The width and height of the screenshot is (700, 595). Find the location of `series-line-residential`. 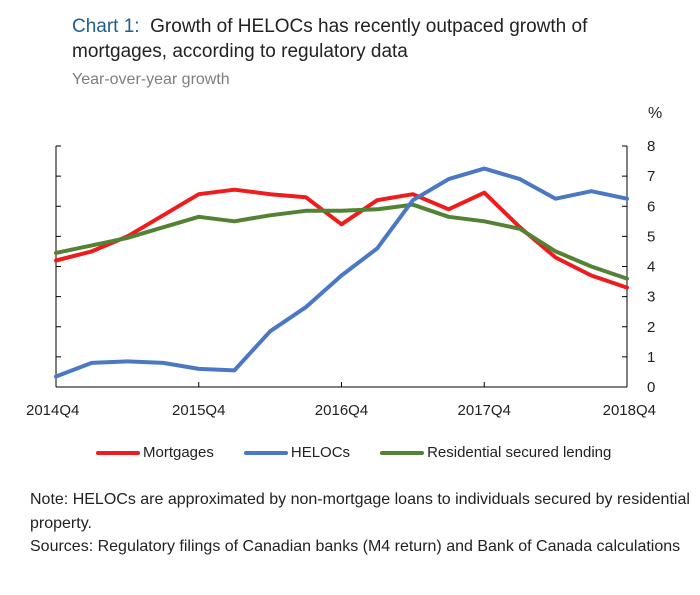

series-line-residential is located at coordinates (341, 241).